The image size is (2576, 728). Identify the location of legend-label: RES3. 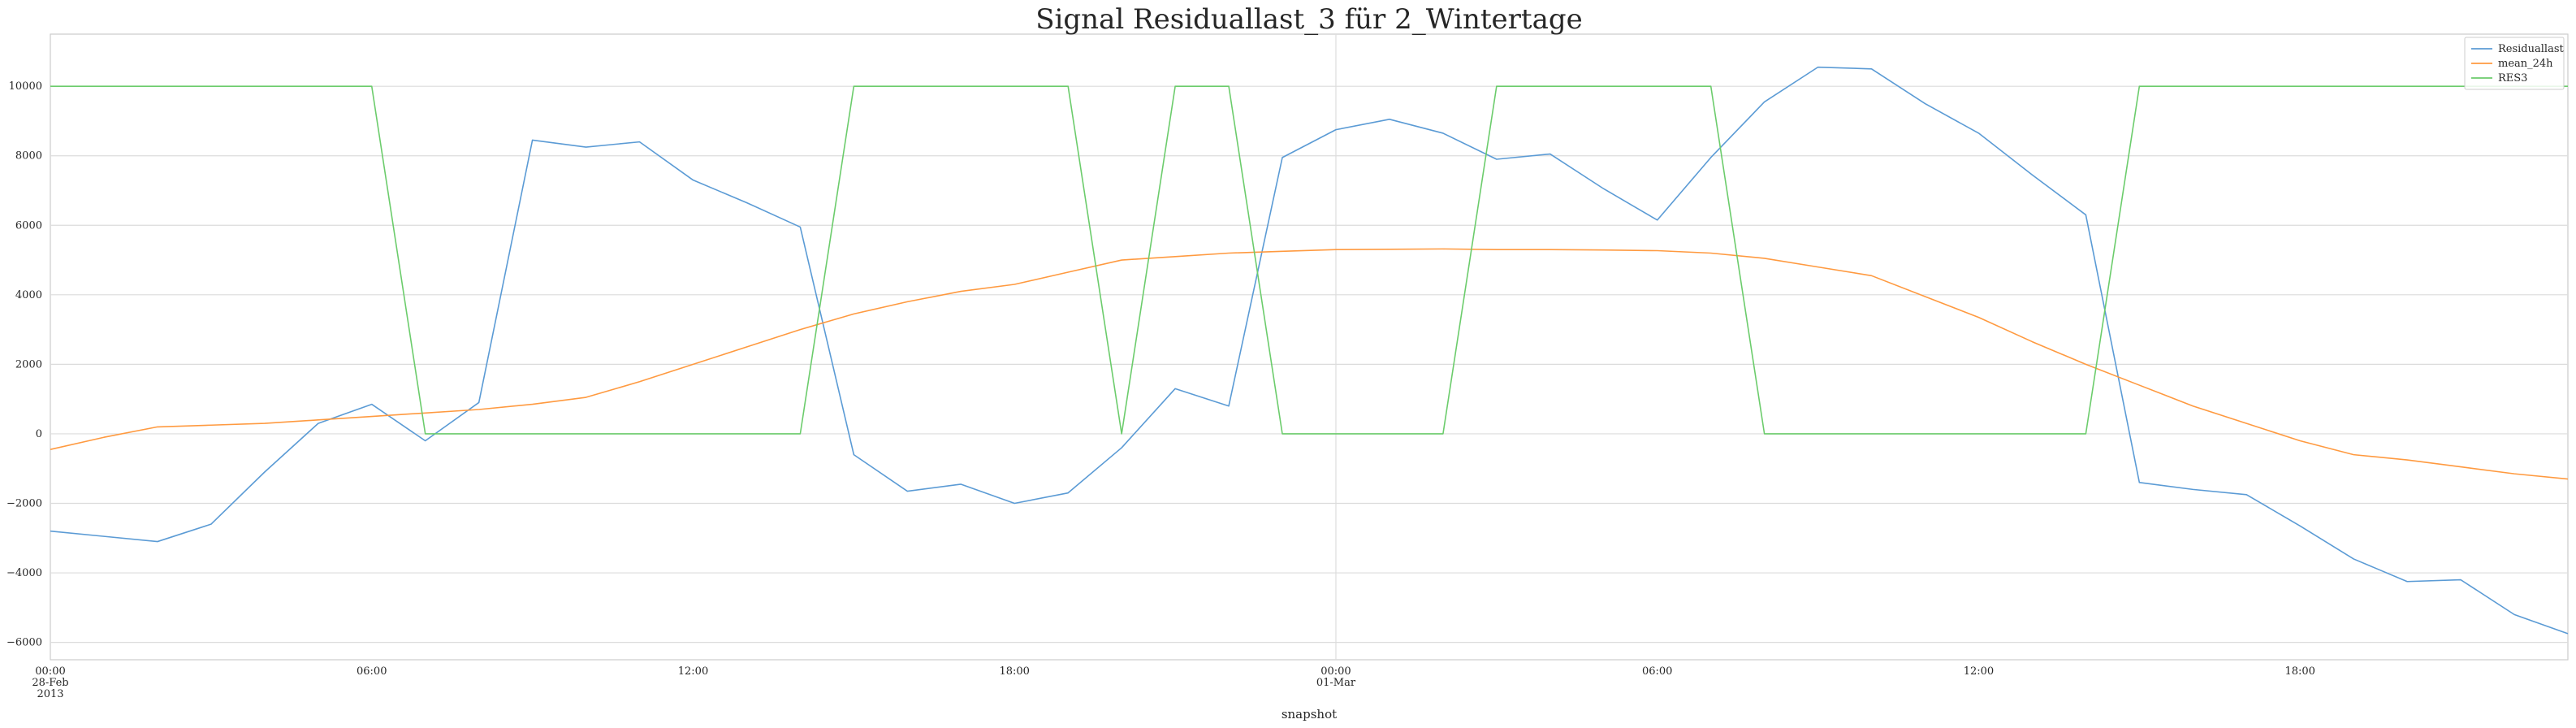
(2512, 78).